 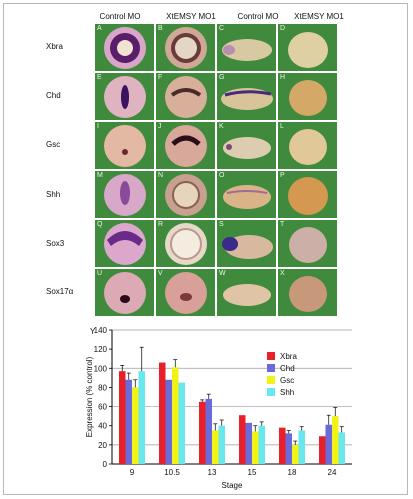 I want to click on legend-swatch-xbra, so click(x=271, y=356).